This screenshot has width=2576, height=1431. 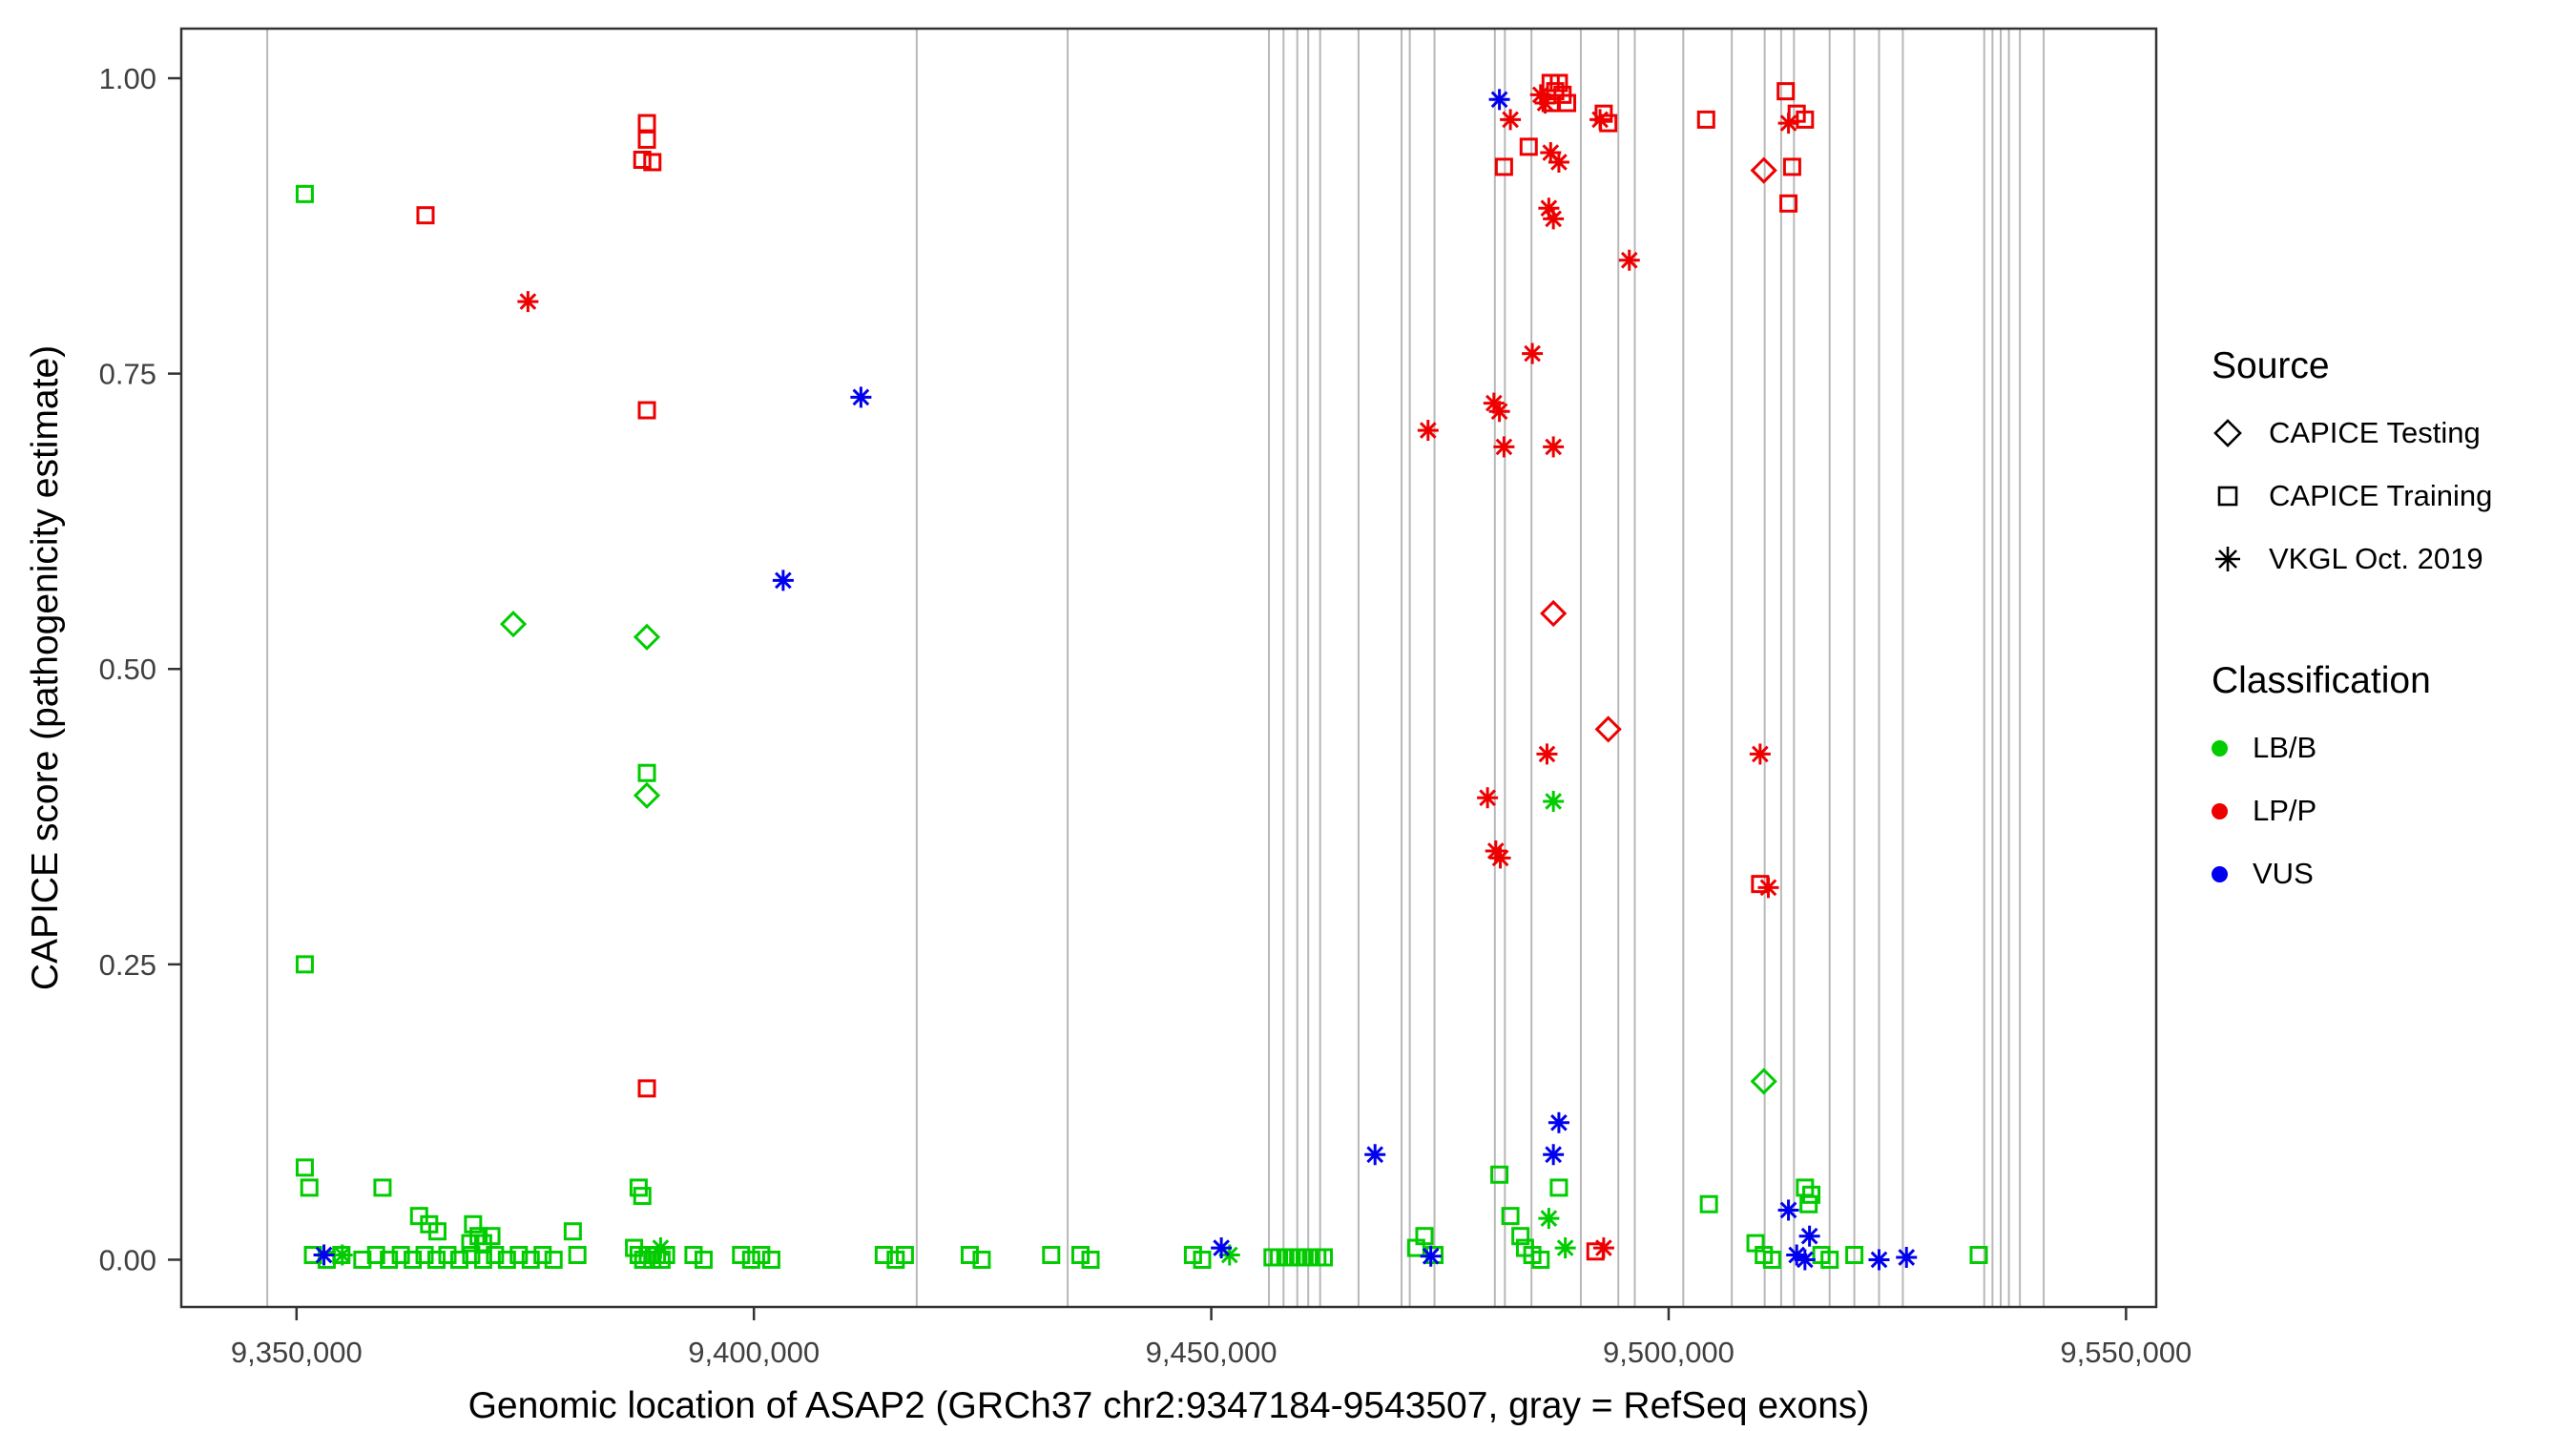 What do you see at coordinates (297, 1353) in the screenshot?
I see `x-tick-label: 9,350,000` at bounding box center [297, 1353].